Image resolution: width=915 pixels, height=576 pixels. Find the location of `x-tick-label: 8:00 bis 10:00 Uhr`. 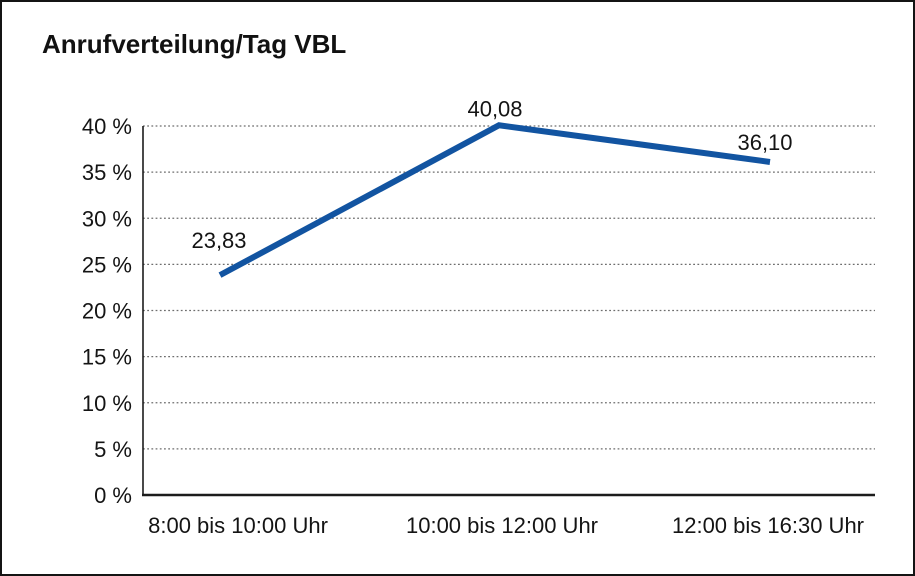

x-tick-label: 8:00 bis 10:00 Uhr is located at coordinates (238, 525).